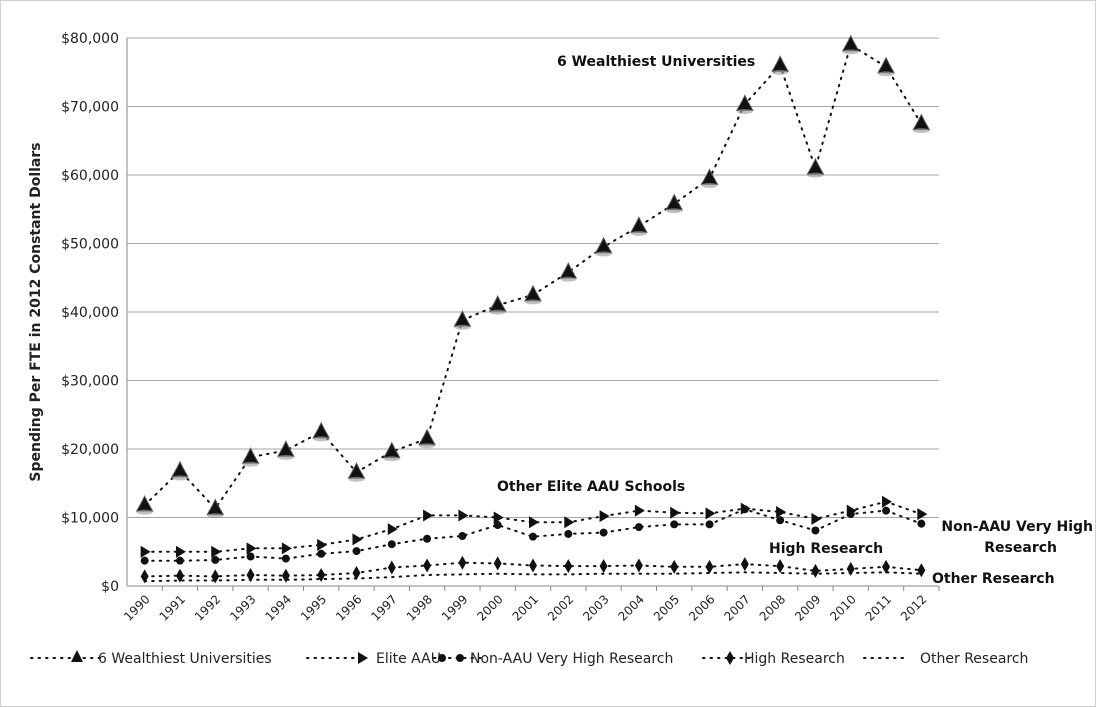 This screenshot has height=708, width=1096. What do you see at coordinates (878, 607) in the screenshot?
I see `x-tick-label: 2011` at bounding box center [878, 607].